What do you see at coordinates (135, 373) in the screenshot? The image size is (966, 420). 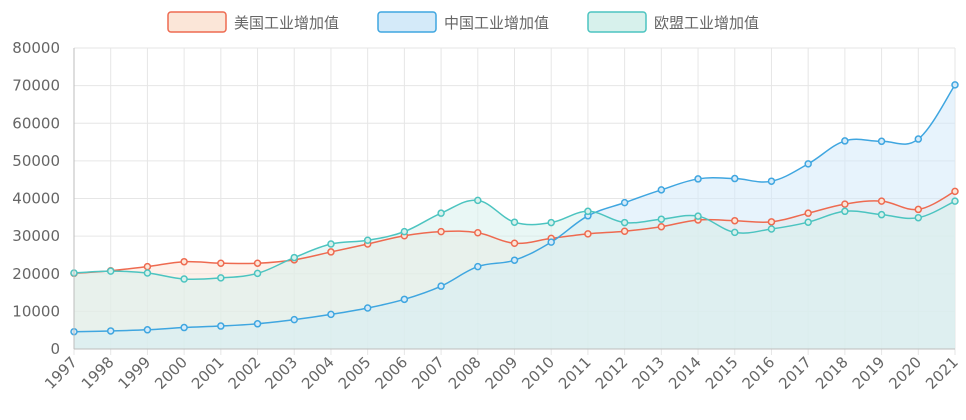 I see `x-tick-label: 1999` at bounding box center [135, 373].